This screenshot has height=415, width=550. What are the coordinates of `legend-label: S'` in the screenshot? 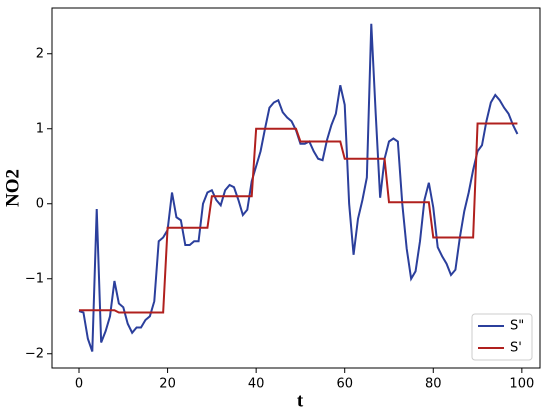 It's located at (516, 348).